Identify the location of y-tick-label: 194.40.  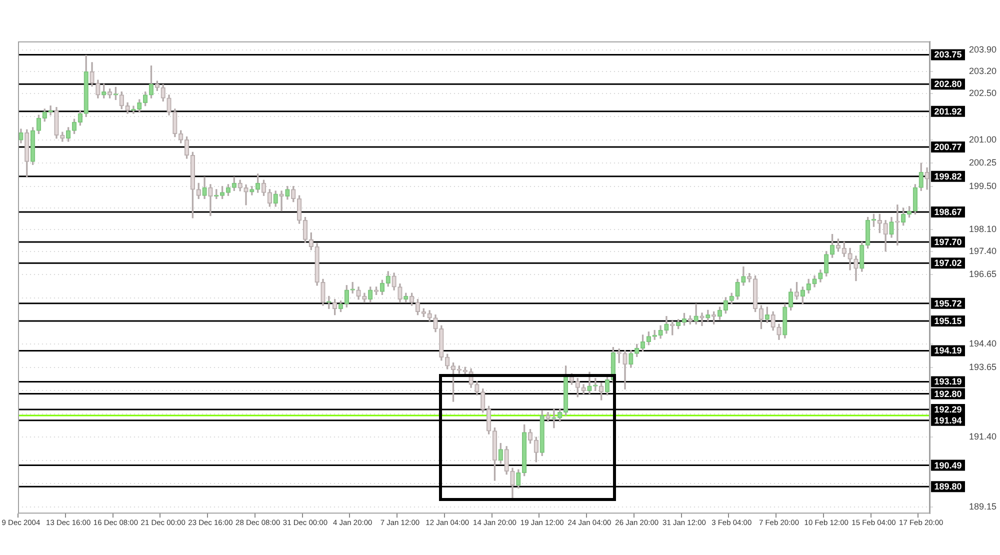
(983, 343).